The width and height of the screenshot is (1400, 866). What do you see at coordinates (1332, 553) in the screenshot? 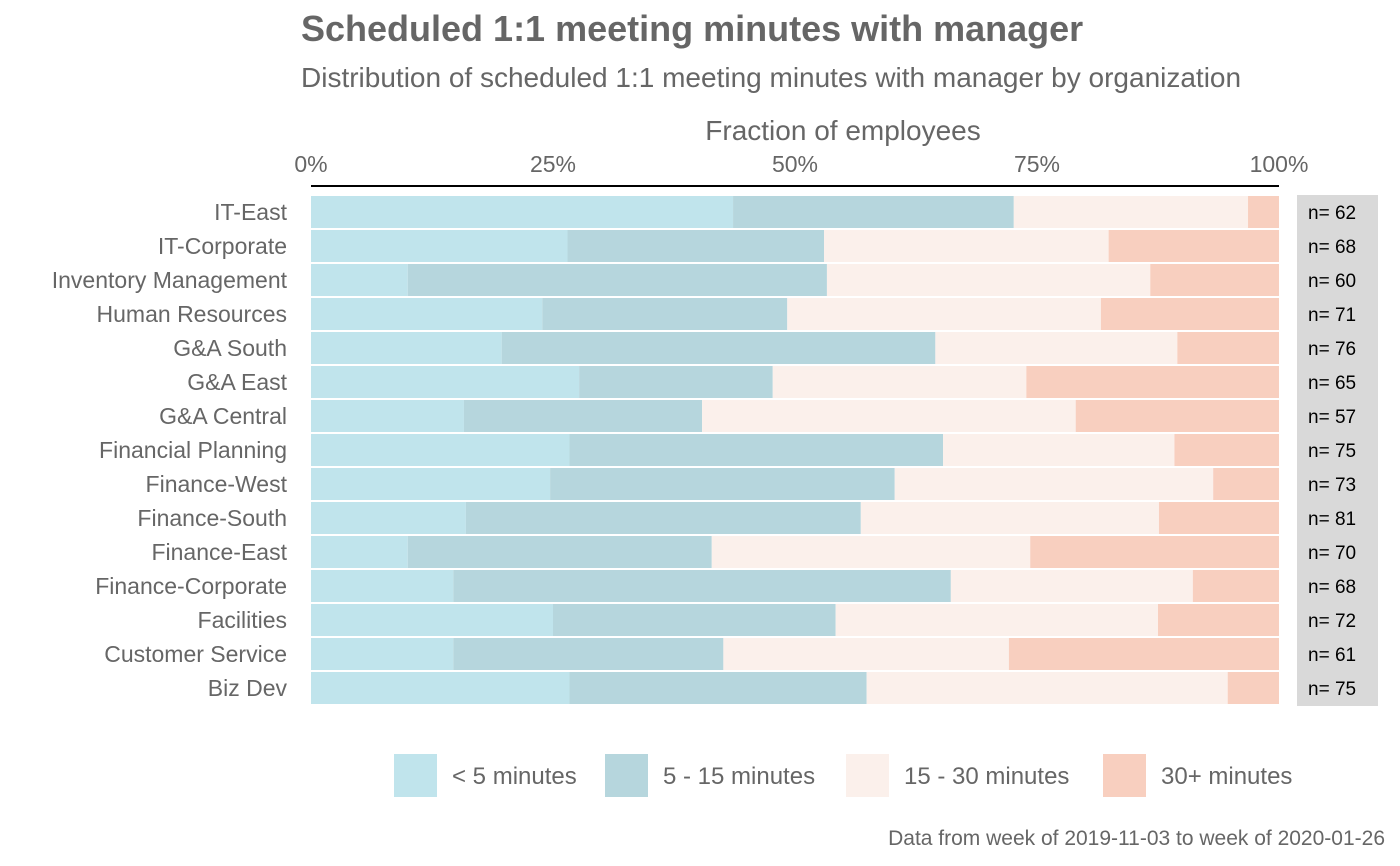
I see `n-label: n= 70` at bounding box center [1332, 553].